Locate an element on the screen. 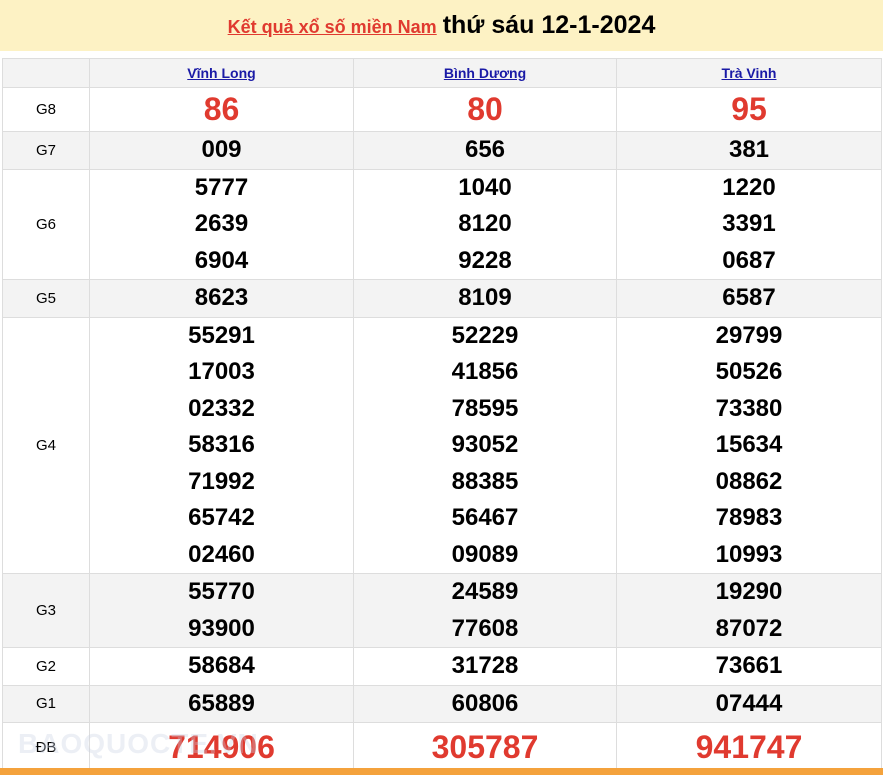 This screenshot has height=775, width=883. prize-cell: 8109 is located at coordinates (485, 298).